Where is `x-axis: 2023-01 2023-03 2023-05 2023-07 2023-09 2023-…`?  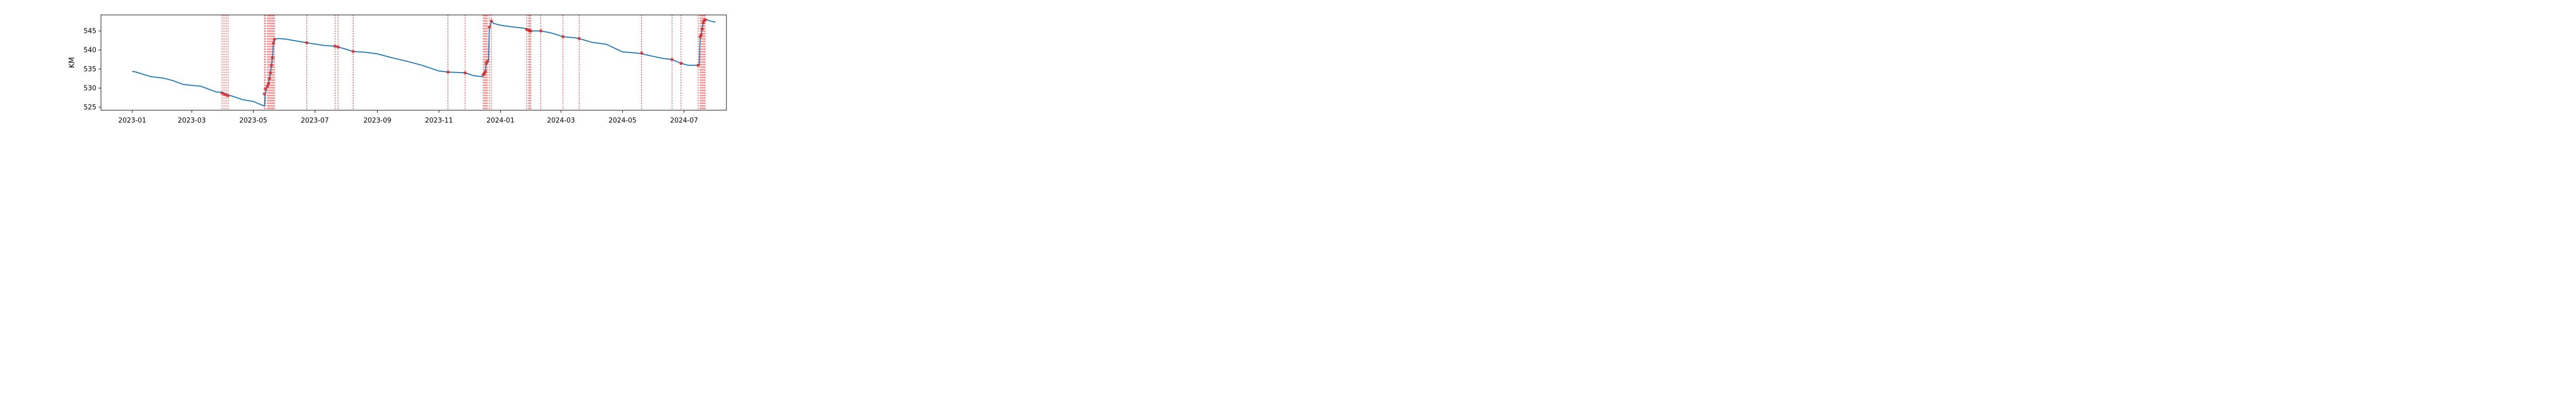 x-axis: 2023-01 2023-03 2023-05 2023-07 2023-09 2023-… is located at coordinates (408, 117).